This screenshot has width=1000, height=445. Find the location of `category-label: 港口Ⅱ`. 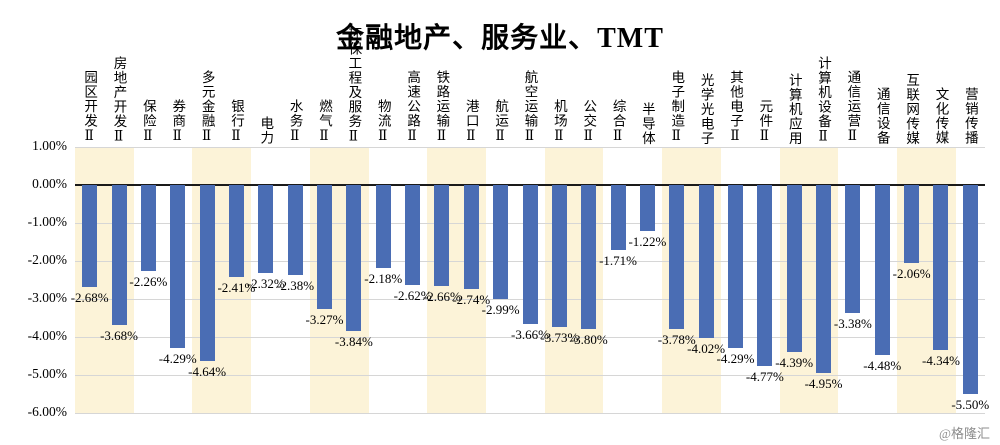

category-label: 港口Ⅱ is located at coordinates (471, 122).